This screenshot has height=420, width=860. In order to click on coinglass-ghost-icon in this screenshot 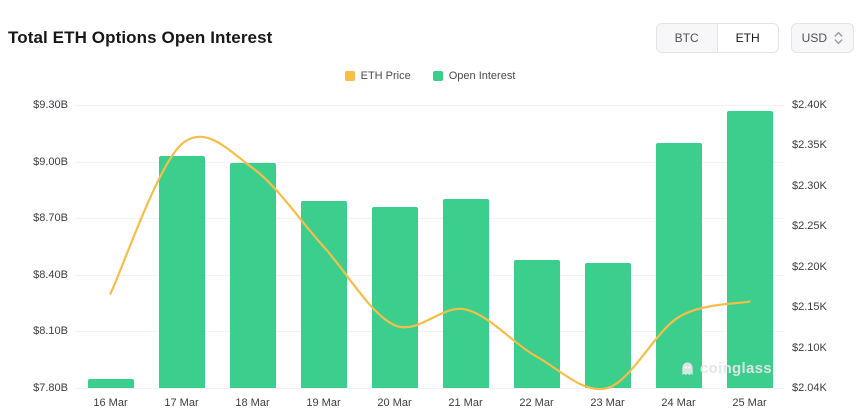, I will do `click(687, 368)`.